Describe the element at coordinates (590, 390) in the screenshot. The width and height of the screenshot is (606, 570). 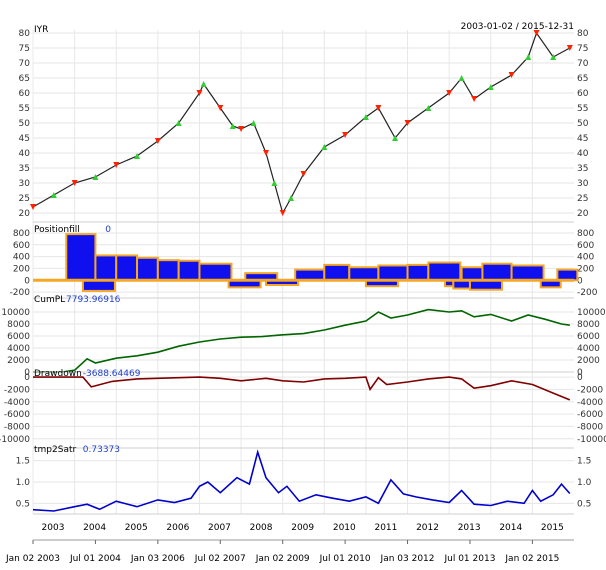
I see `y-tick-label-right: -2000` at that location.